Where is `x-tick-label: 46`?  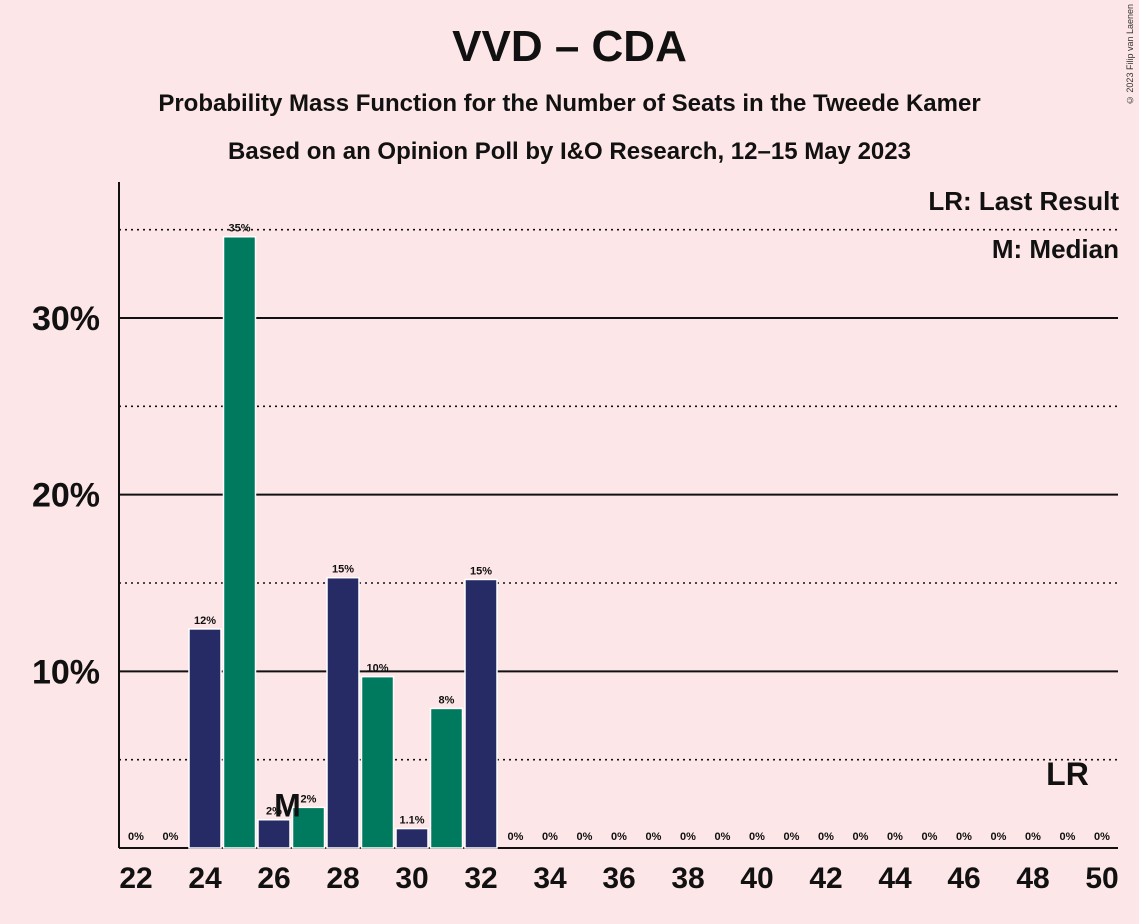 x-tick-label: 46 is located at coordinates (963, 878).